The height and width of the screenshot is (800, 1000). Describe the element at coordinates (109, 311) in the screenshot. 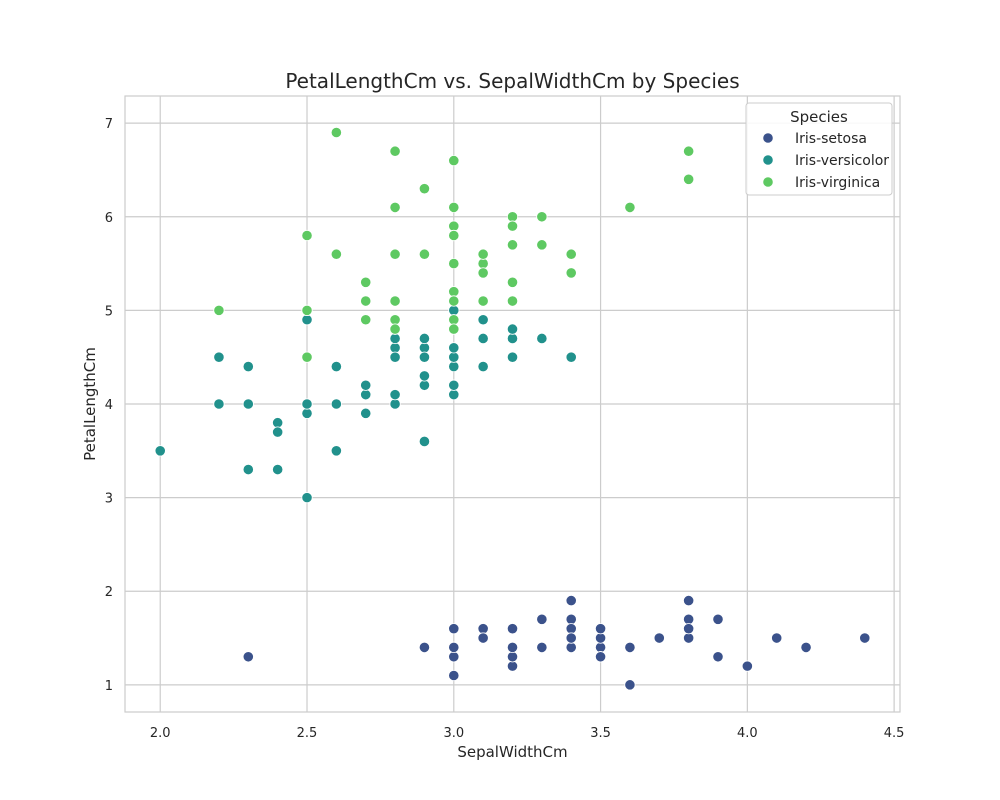

I see `y-tick-label: 5` at that location.